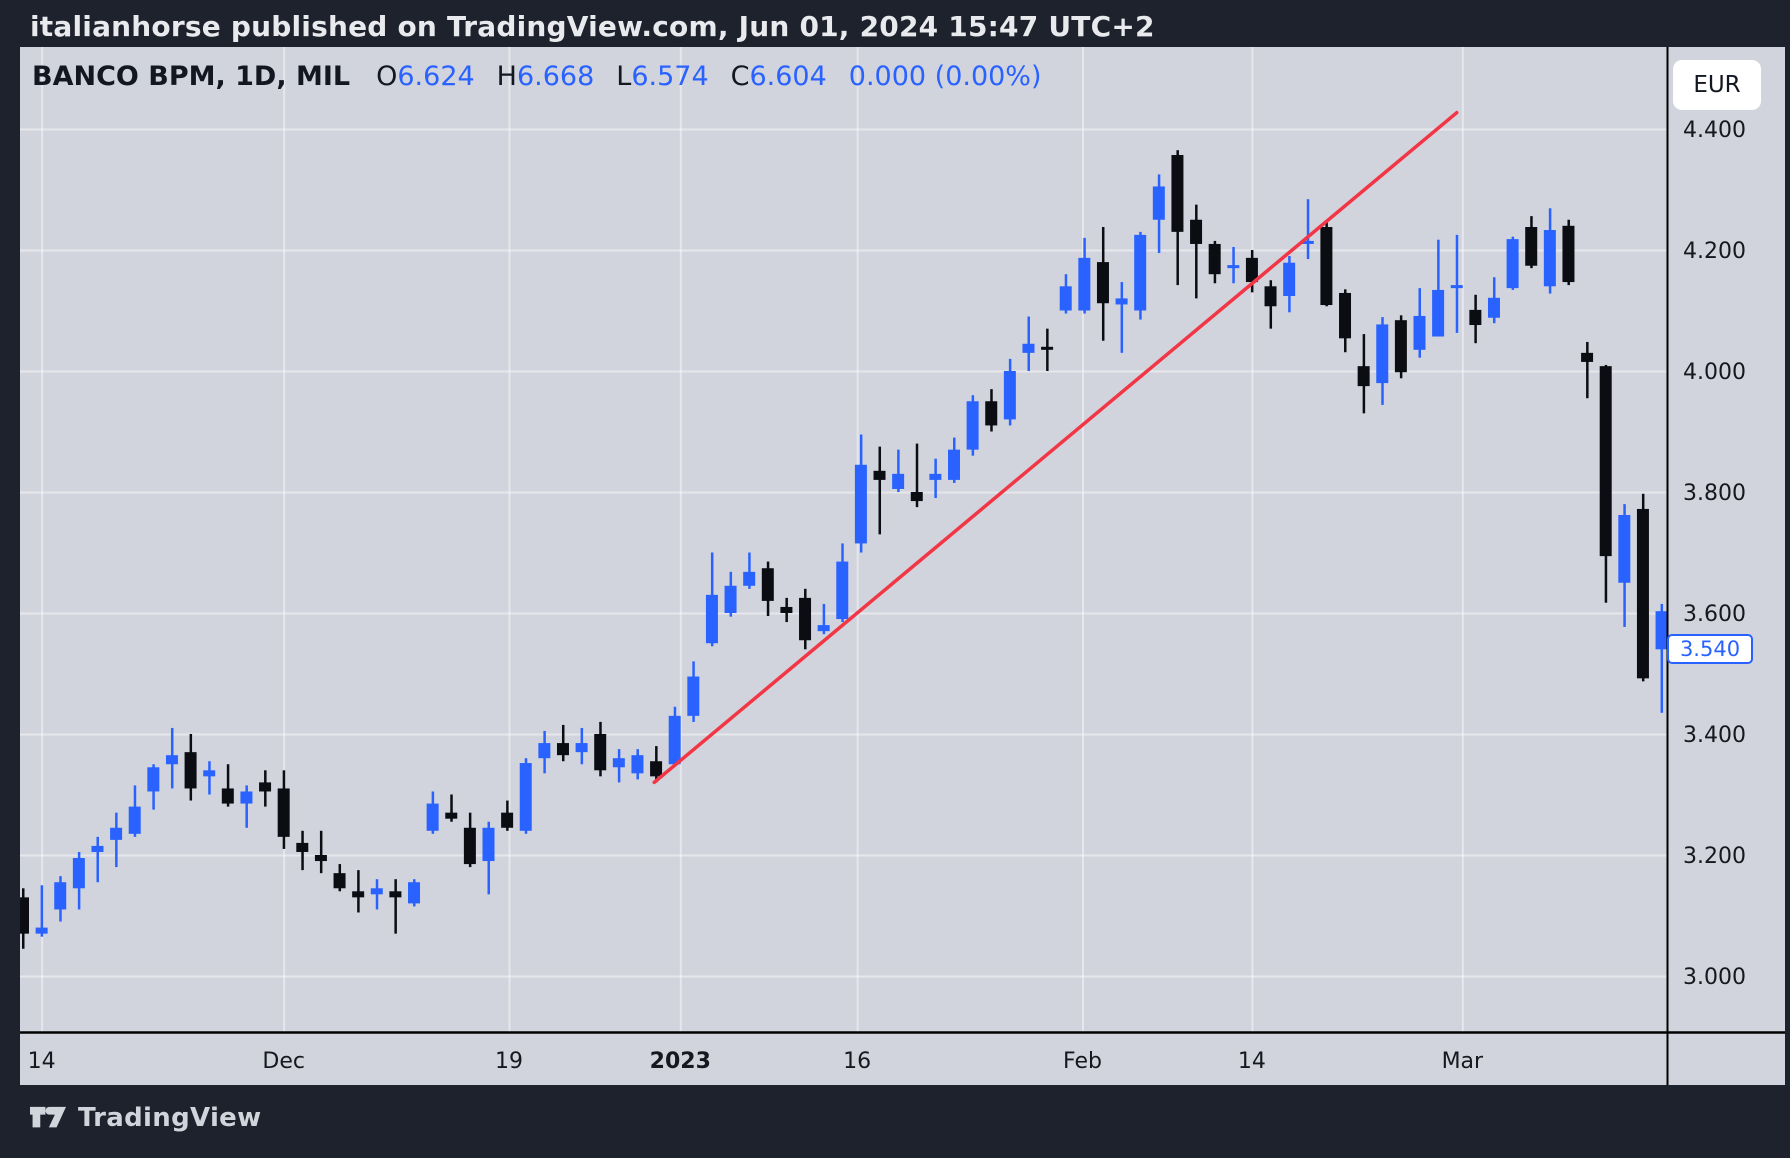  What do you see at coordinates (1710, 649) in the screenshot?
I see `current-price-label: 3.540` at bounding box center [1710, 649].